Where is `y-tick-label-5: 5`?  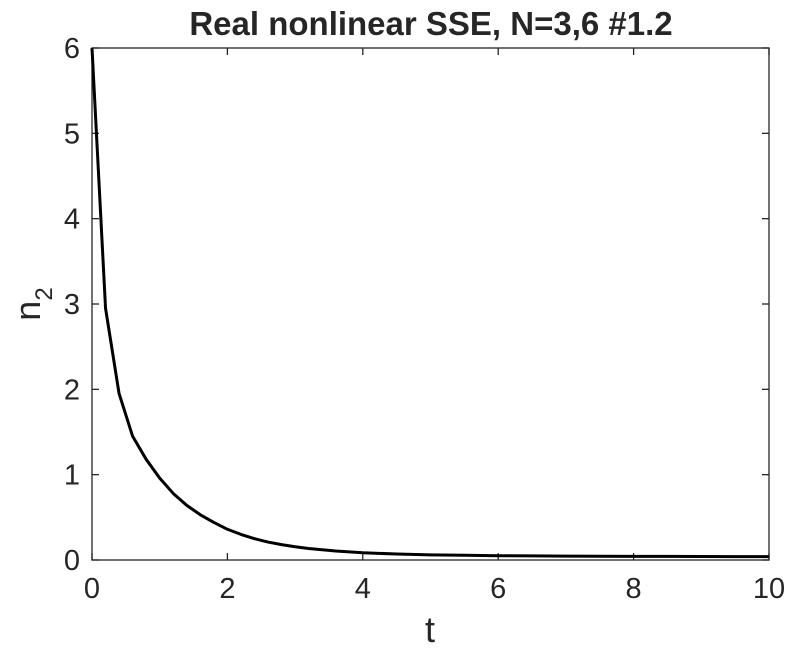 y-tick-label-5: 5 is located at coordinates (72, 134).